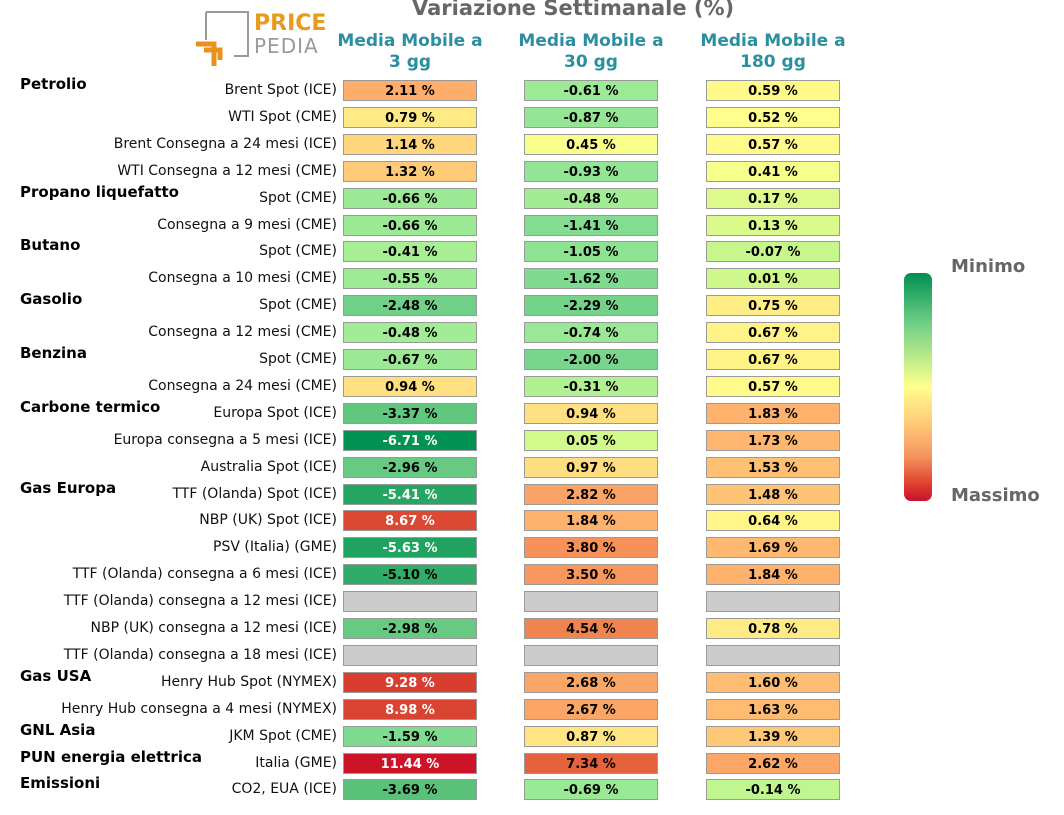 Image resolution: width=1064 pixels, height=815 pixels. What do you see at coordinates (410, 736) in the screenshot?
I see `heatmap-cell: -1.59 %` at bounding box center [410, 736].